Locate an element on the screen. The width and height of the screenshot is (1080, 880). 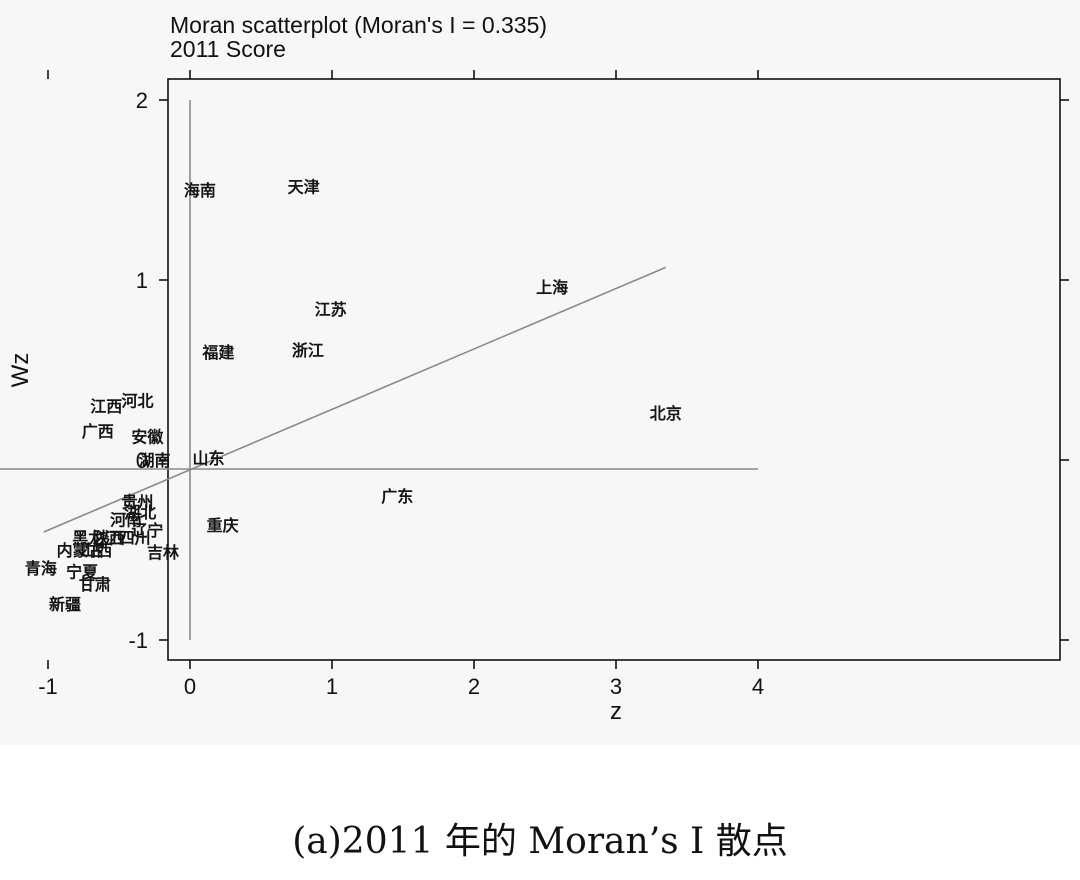
scatter-point-label: 山东 is located at coordinates (208, 458).